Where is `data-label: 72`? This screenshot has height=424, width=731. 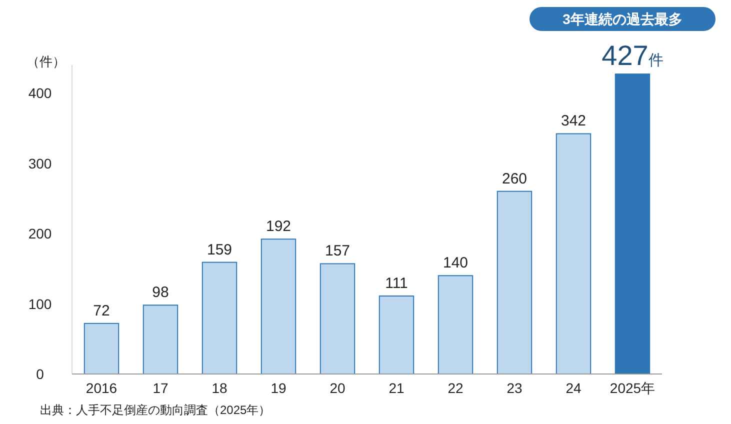
data-label: 72 is located at coordinates (101, 311).